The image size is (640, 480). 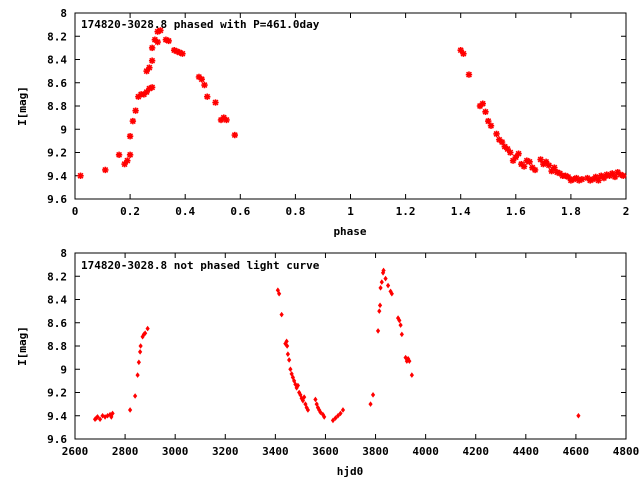 What do you see at coordinates (461, 211) in the screenshot?
I see `x-tick-label: 1.4` at bounding box center [461, 211].